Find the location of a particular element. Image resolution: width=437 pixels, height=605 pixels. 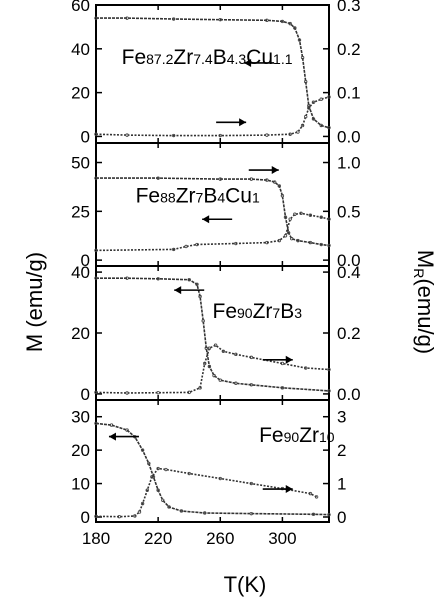

composition-subscript: 4 is located at coordinates (221, 198).